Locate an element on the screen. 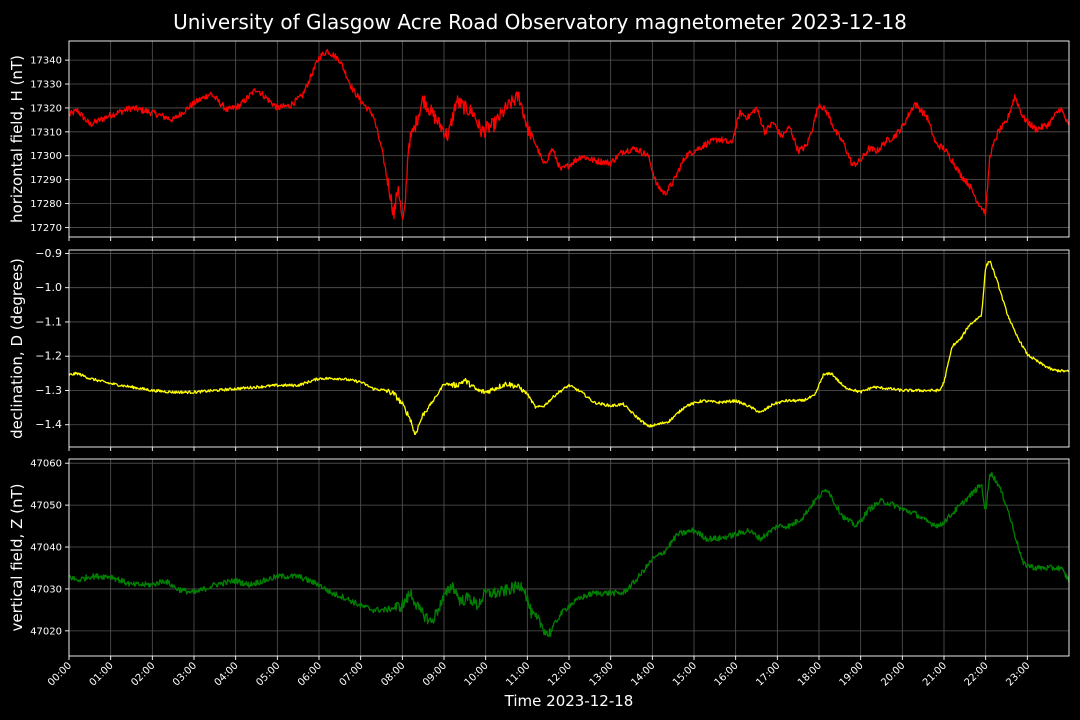 Image resolution: width=1080 pixels, height=720 pixels. y-tick-label: 17310 is located at coordinates (46, 132).